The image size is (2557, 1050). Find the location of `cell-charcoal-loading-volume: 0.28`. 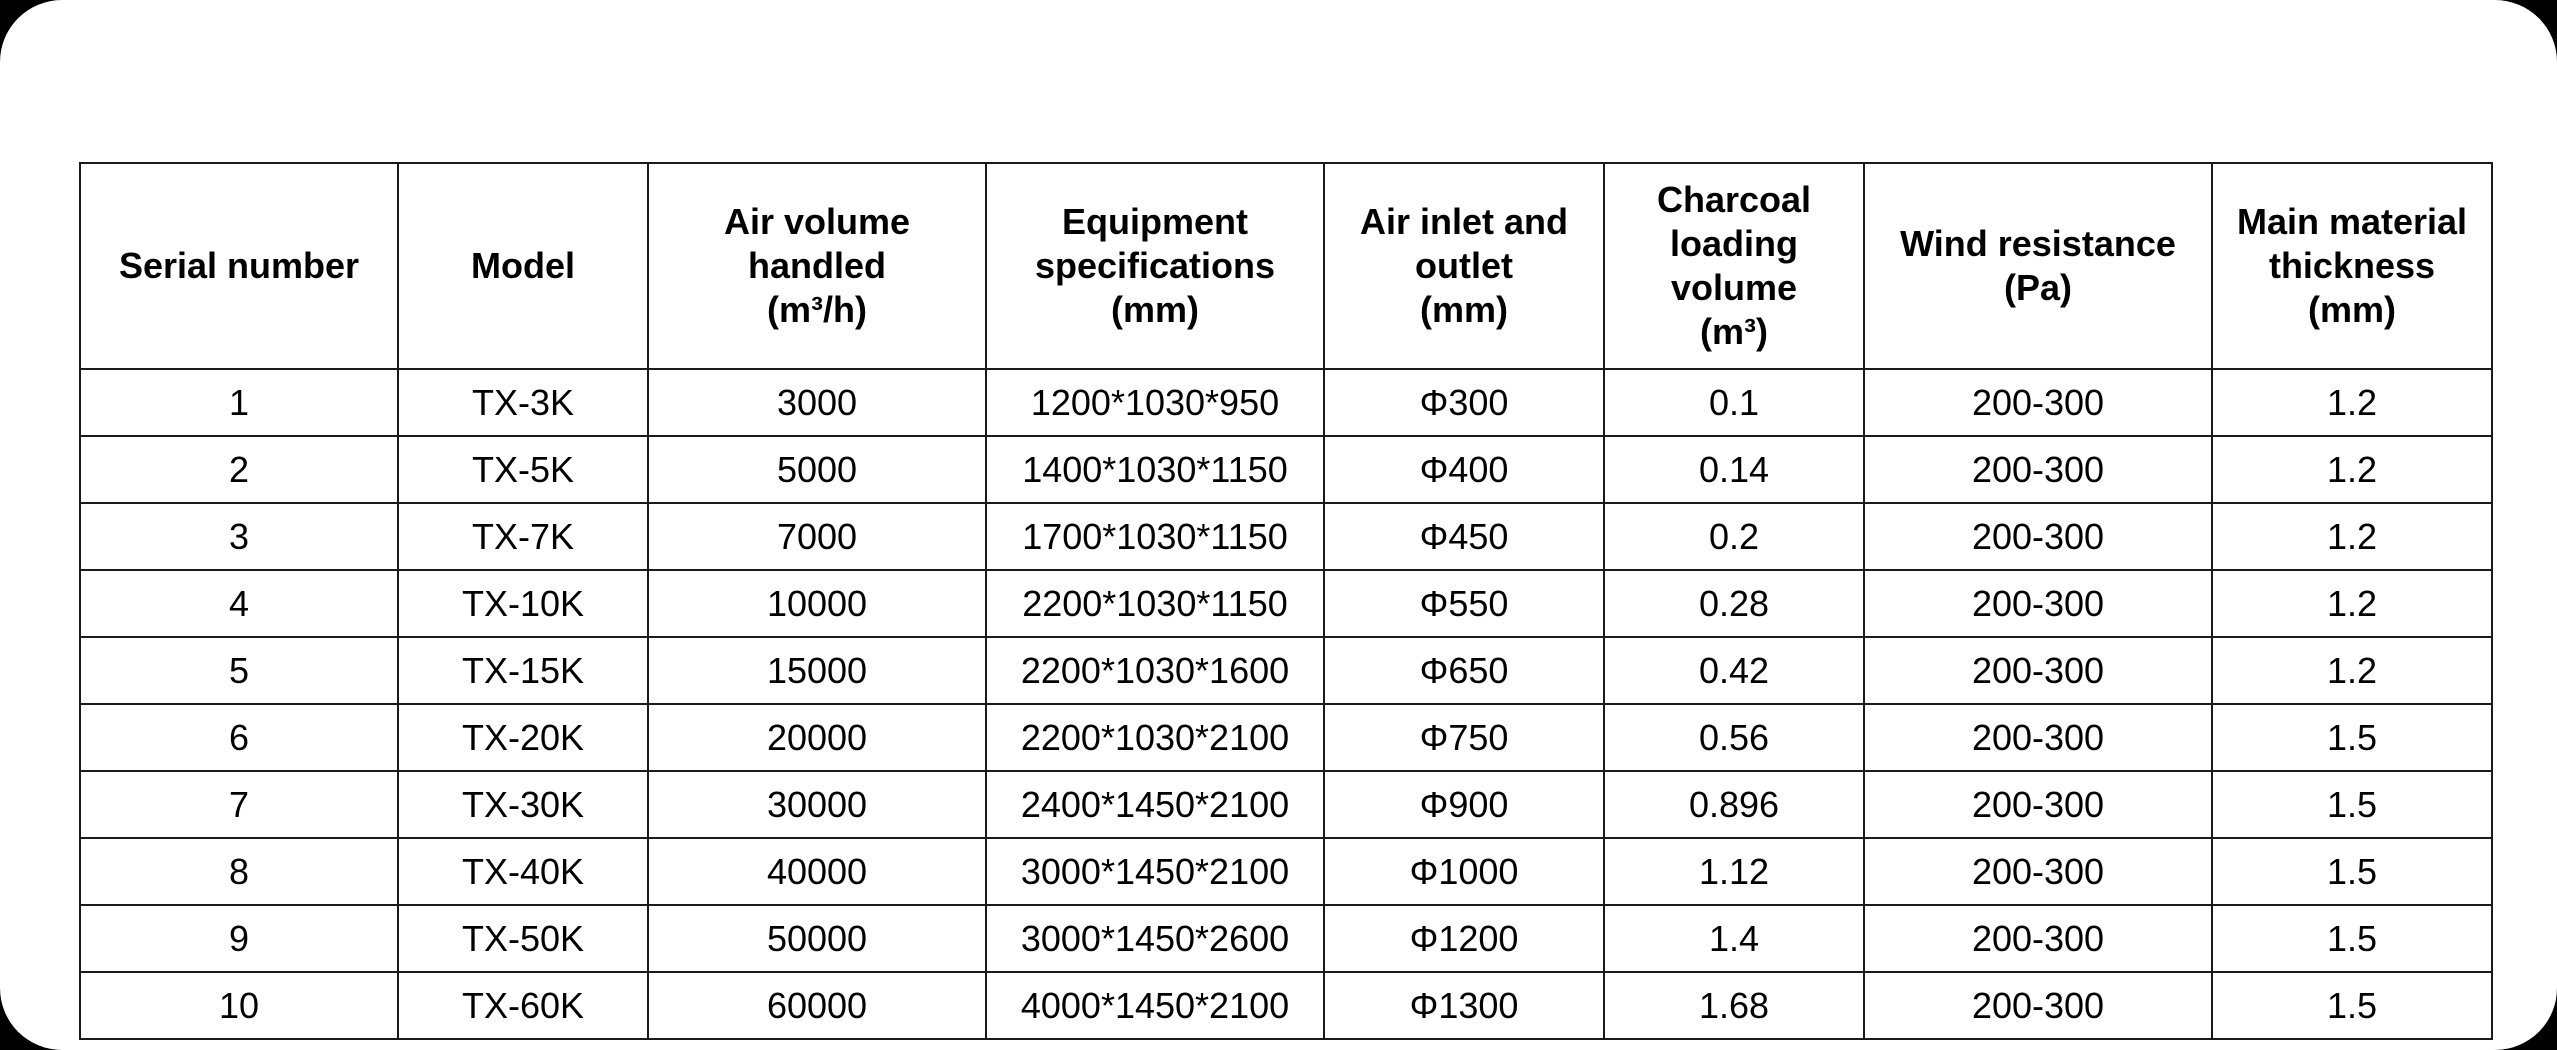

cell-charcoal-loading-volume: 0.28 is located at coordinates (1734, 603).